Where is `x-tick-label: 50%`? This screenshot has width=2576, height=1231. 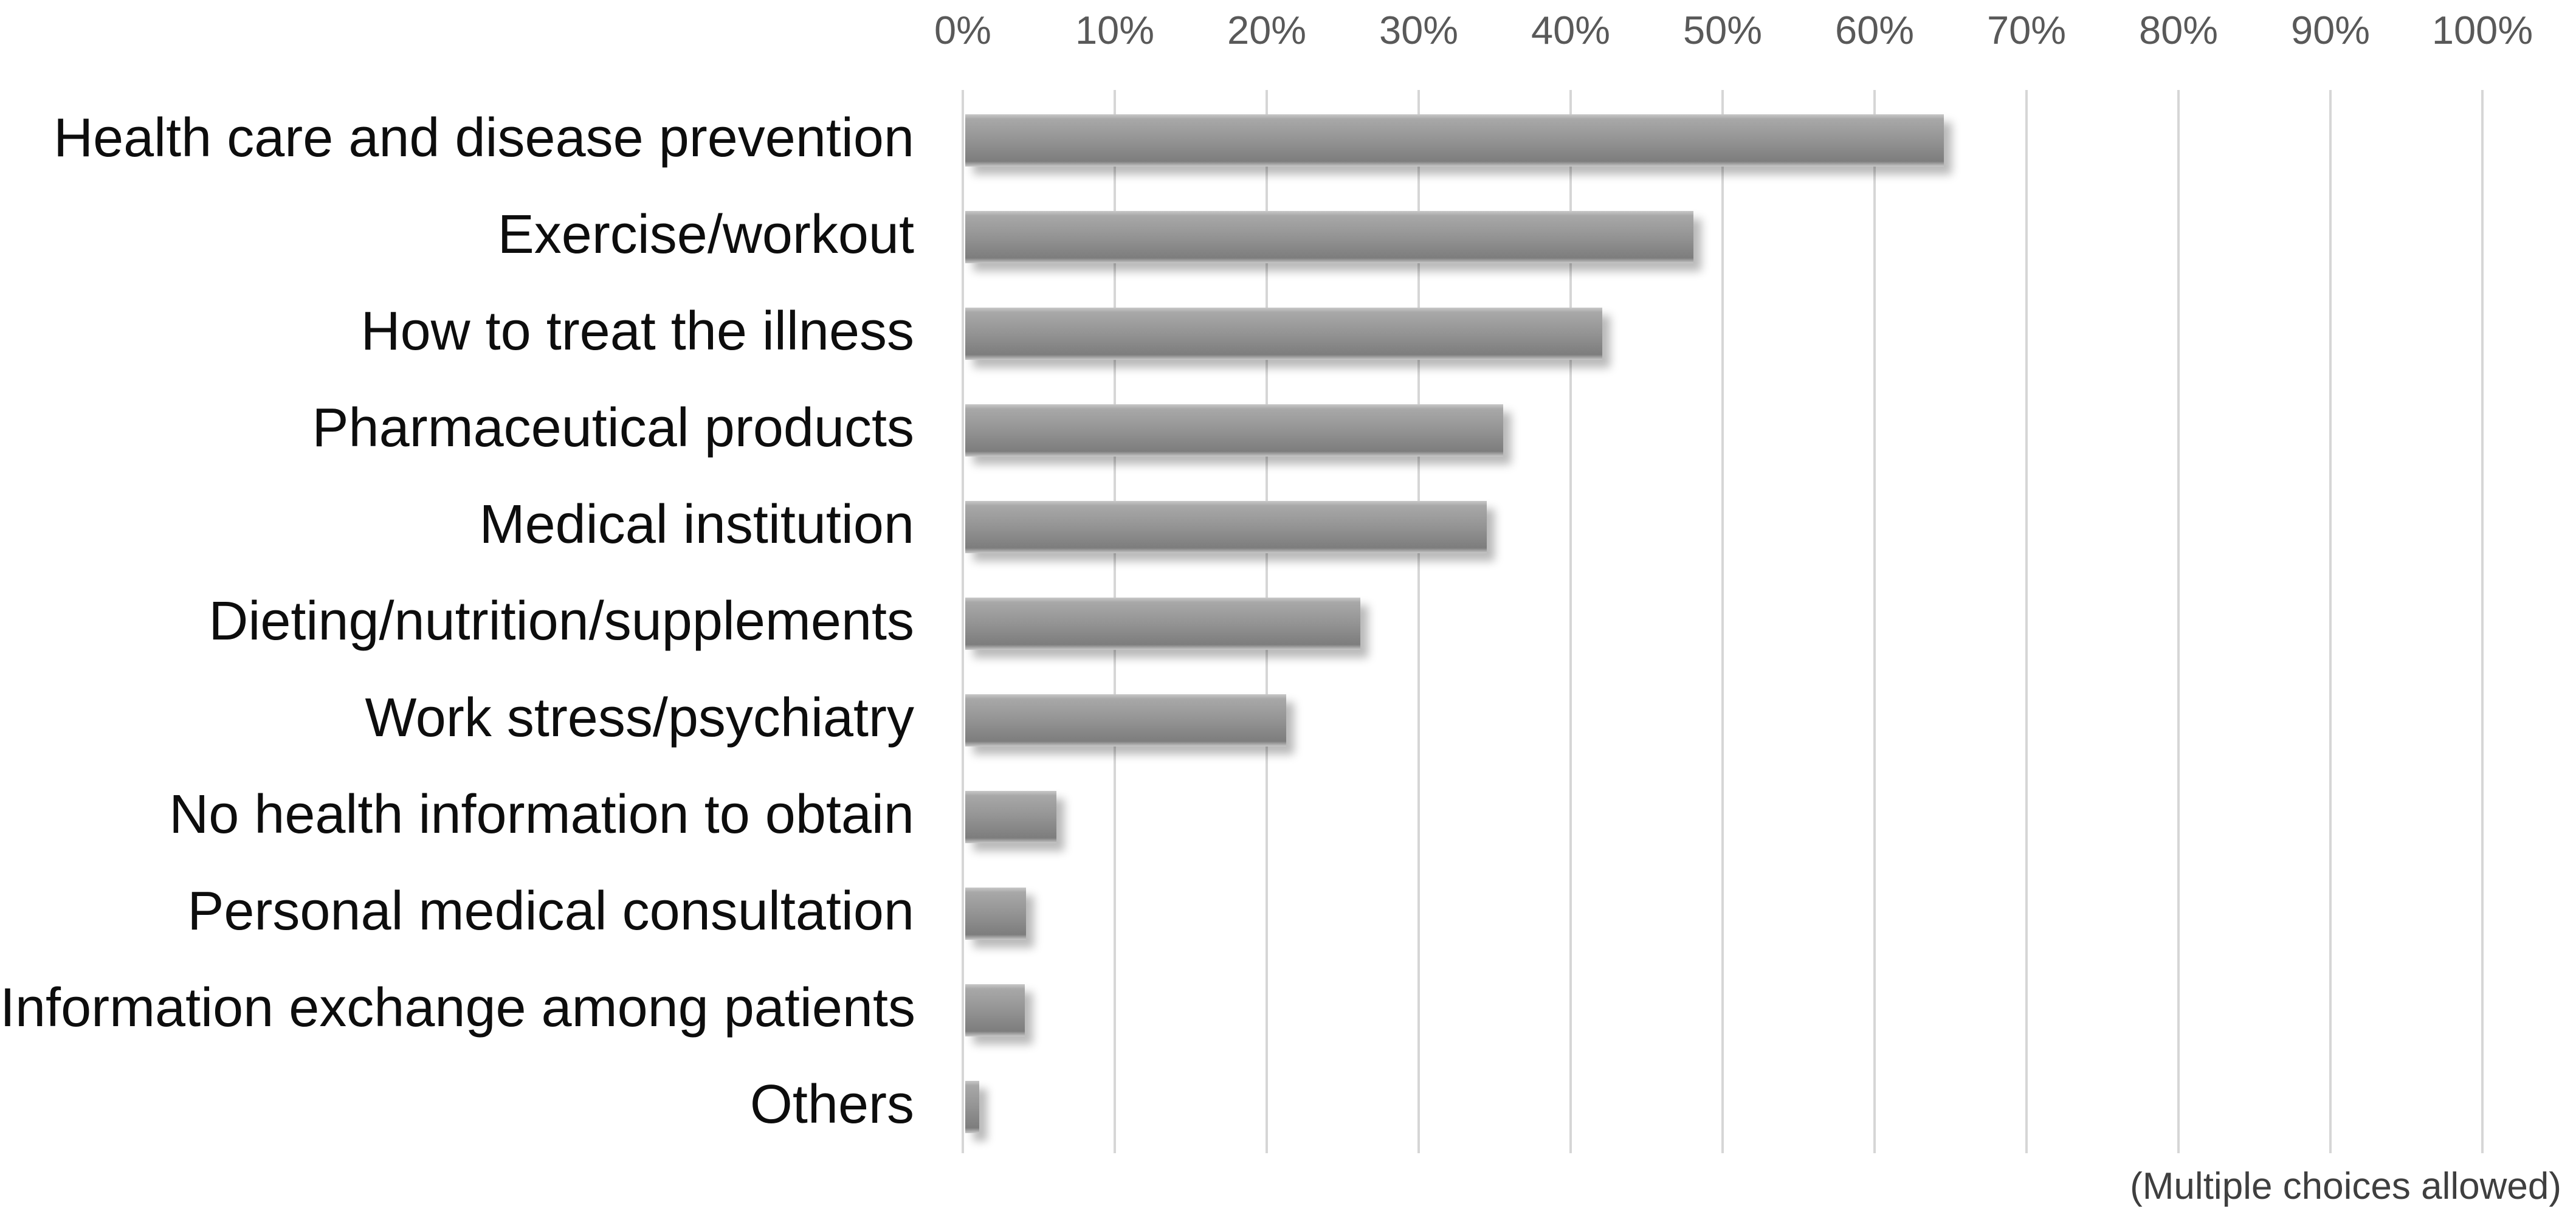
x-tick-label: 50% is located at coordinates (1722, 30).